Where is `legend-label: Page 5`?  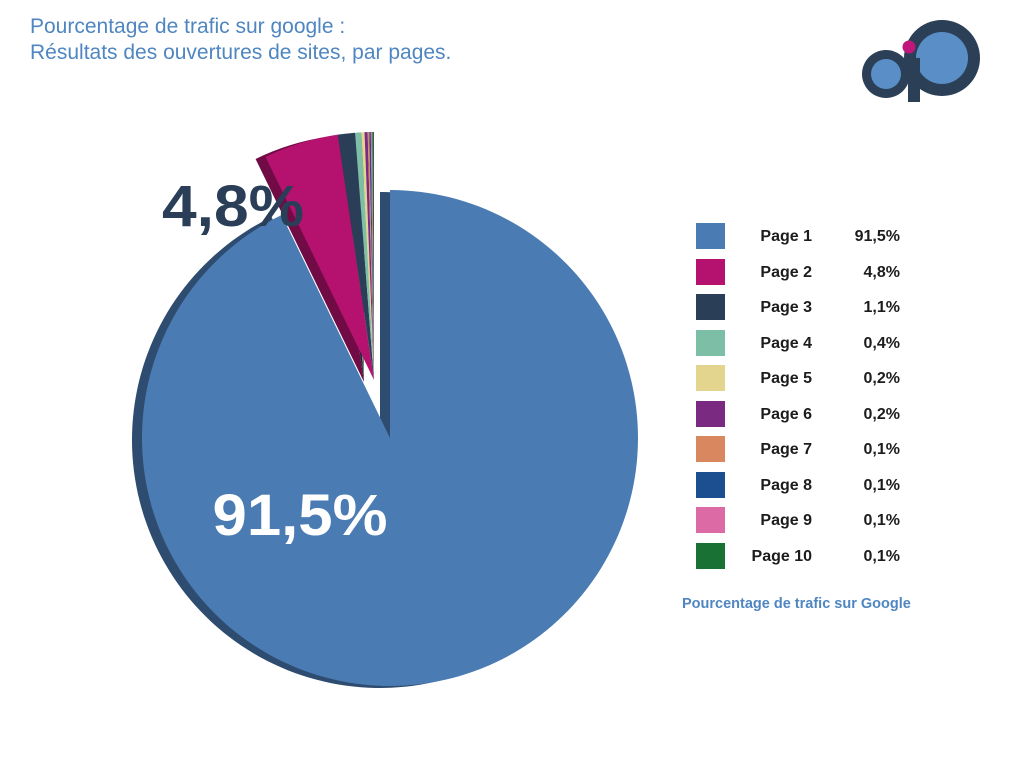 legend-label: Page 5 is located at coordinates (786, 378).